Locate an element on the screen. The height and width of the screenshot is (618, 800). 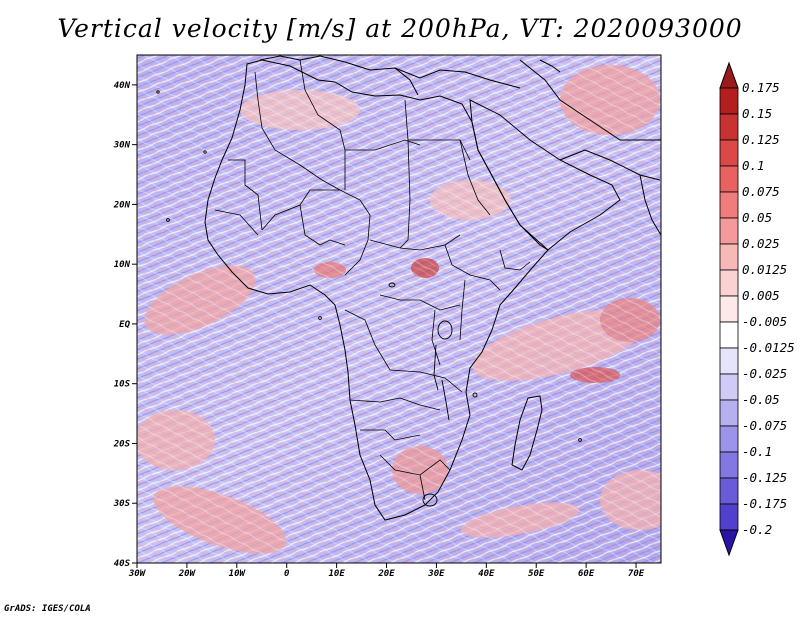
colorbar-label: -0.0125 is located at coordinates (768, 347).